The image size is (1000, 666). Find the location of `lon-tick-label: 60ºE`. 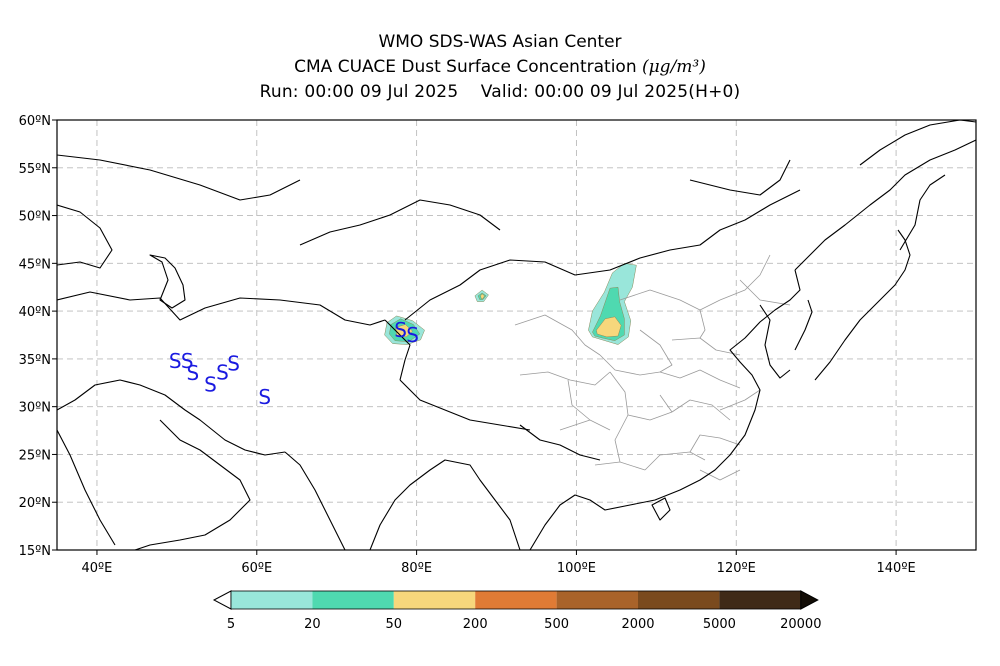

lon-tick-label: 60ºE is located at coordinates (256, 568).